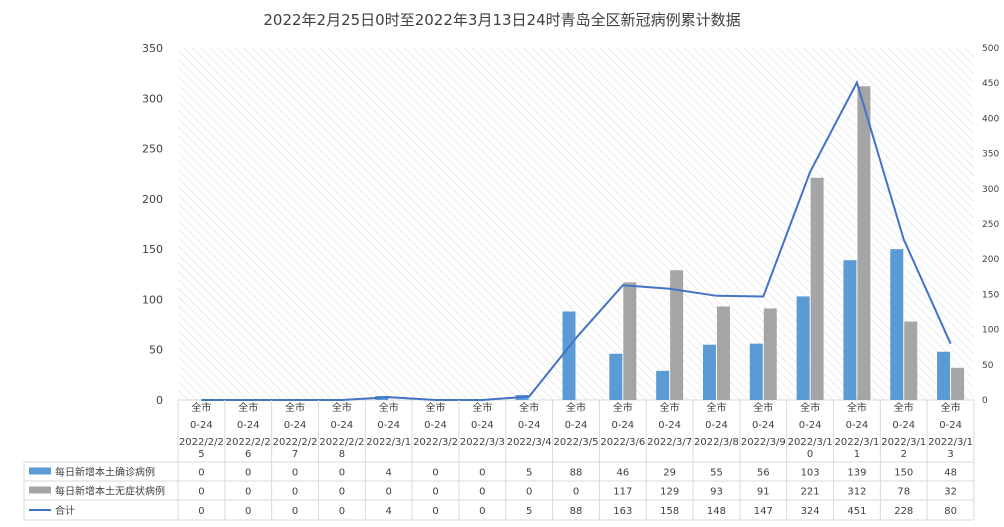 The width and height of the screenshot is (1004, 527). I want to click on y-right-tick-label: 450, so click(990, 84).